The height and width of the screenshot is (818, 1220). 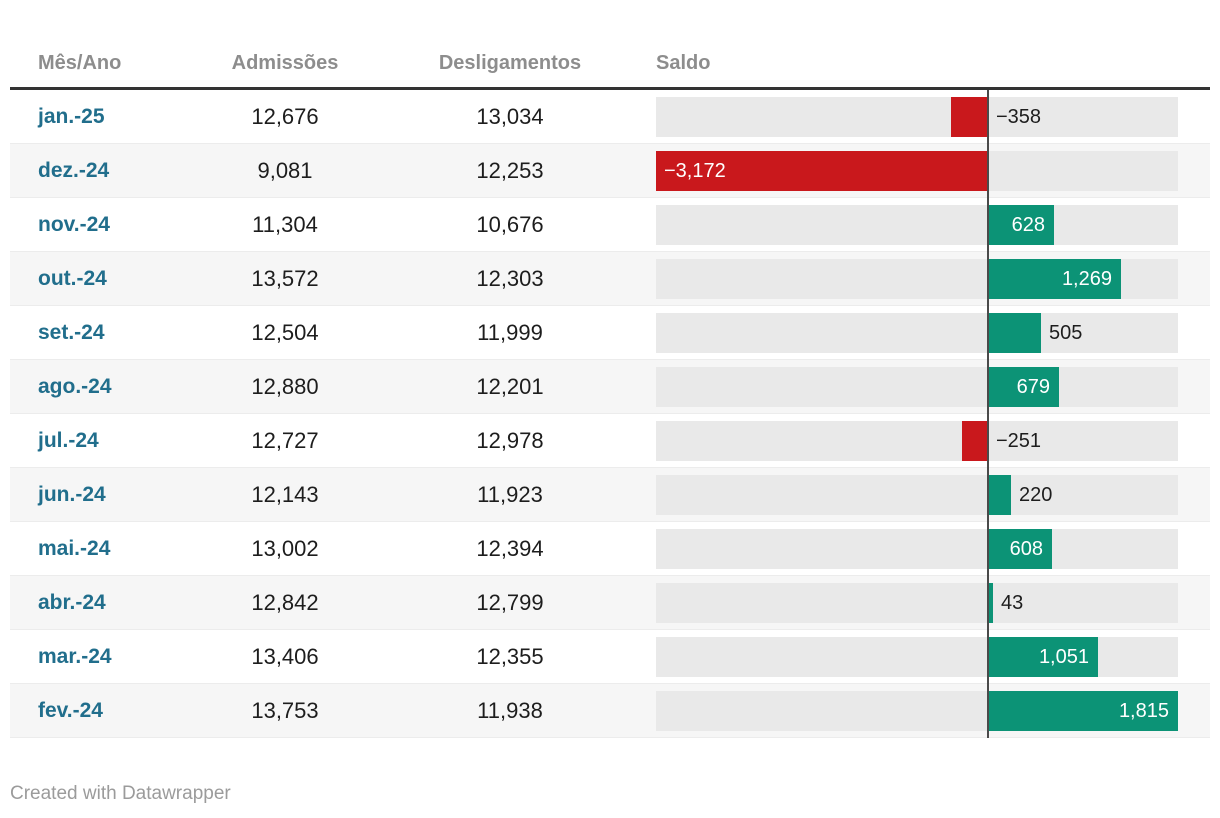 What do you see at coordinates (610, 278) in the screenshot?
I see `table-row: out.-24 13,572 12,303 1,269` at bounding box center [610, 278].